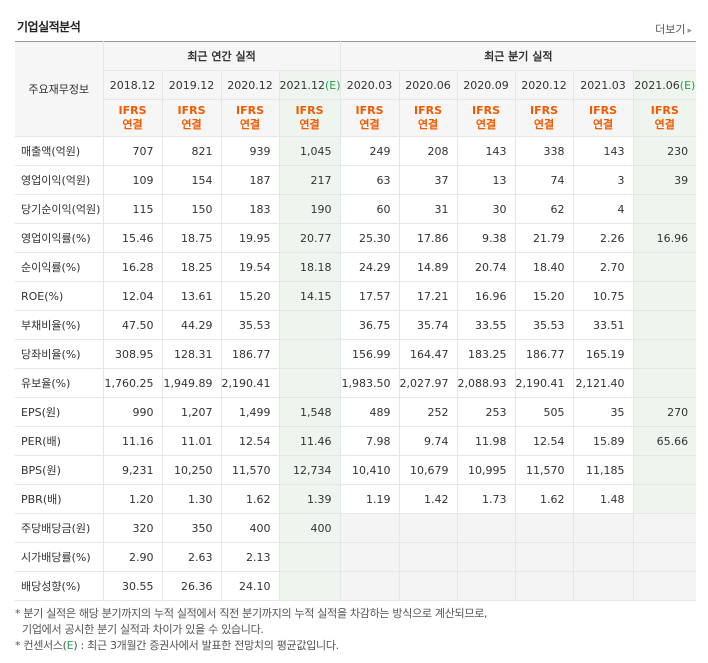 This screenshot has height=663, width=708. What do you see at coordinates (370, 238) in the screenshot?
I see `table-cell: 25.30` at bounding box center [370, 238].